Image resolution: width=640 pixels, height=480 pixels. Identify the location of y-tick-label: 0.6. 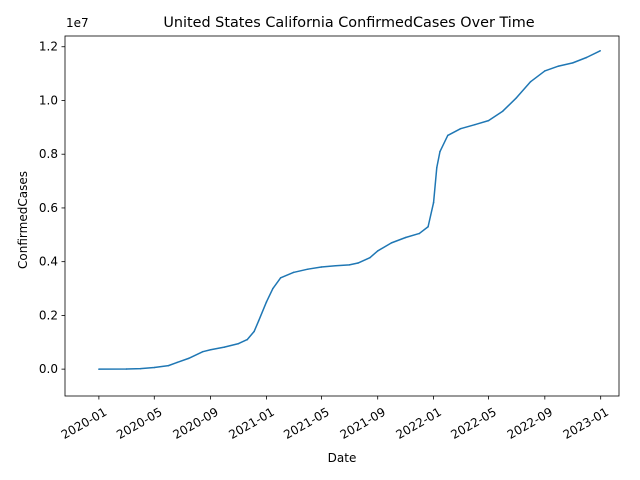
(48, 208).